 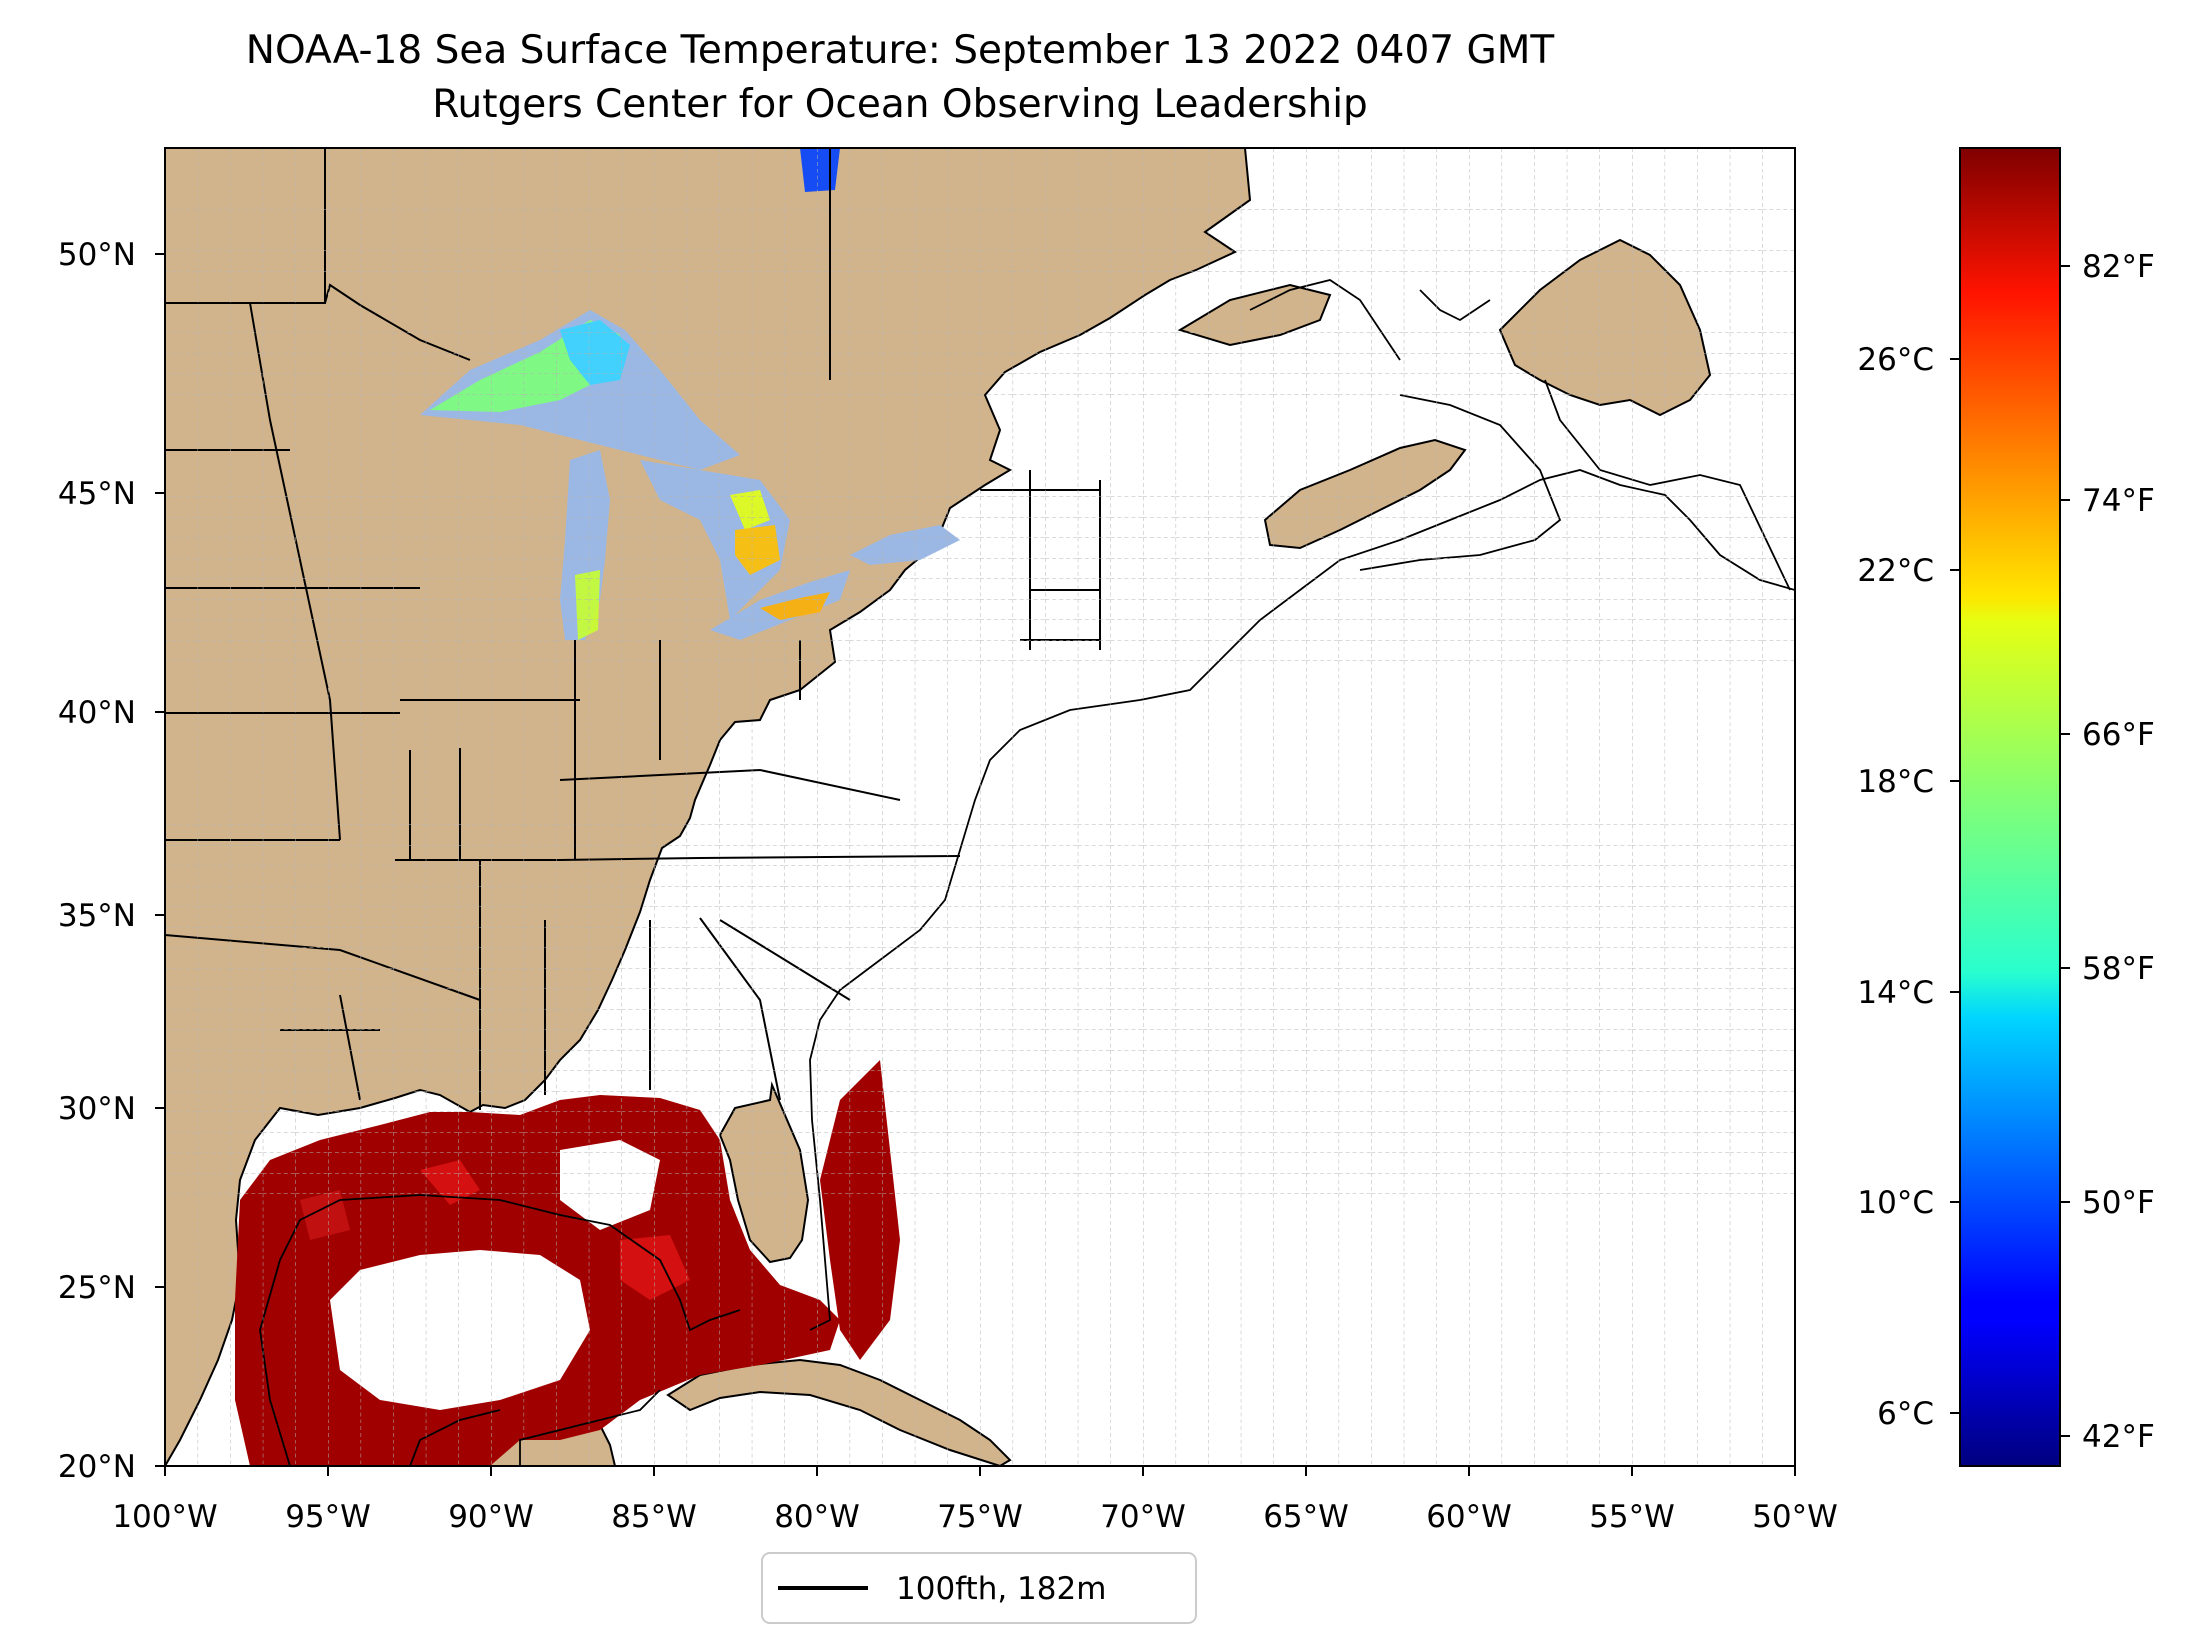 I want to click on legend-label: 100fth, 182m, so click(x=1001, y=1589).